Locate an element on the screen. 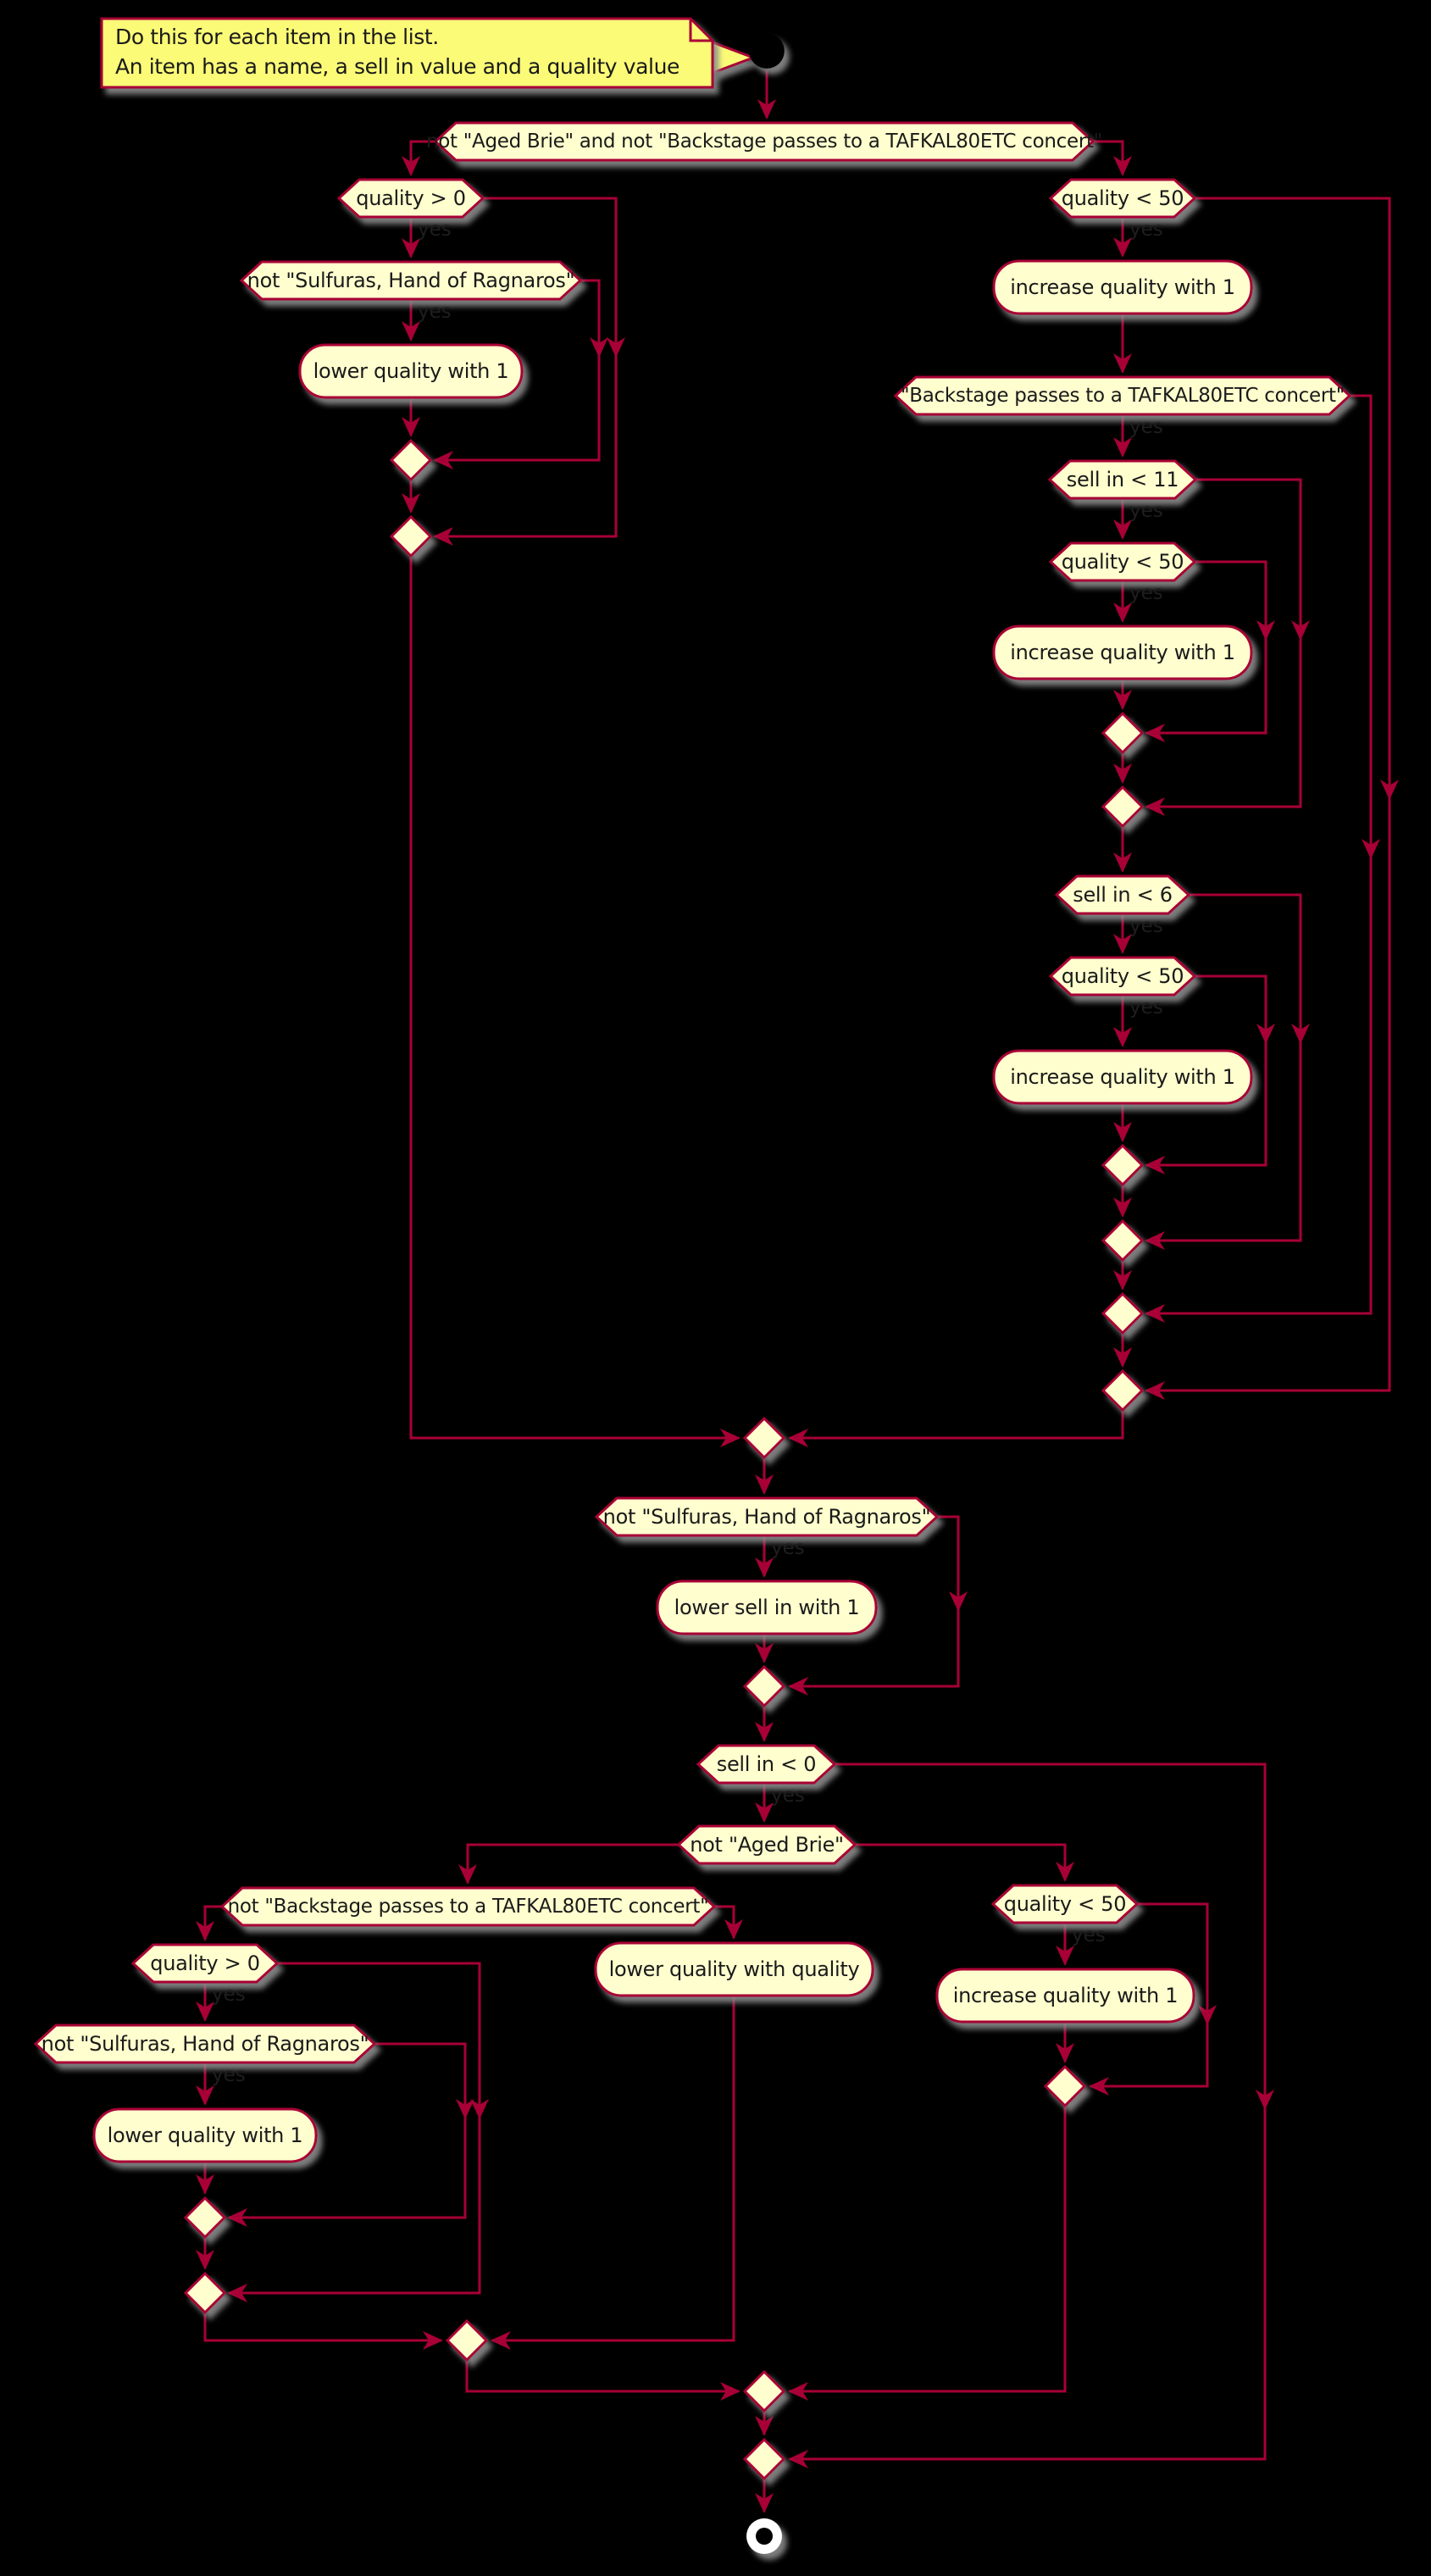 The width and height of the screenshot is (1431, 2576). condition-hex-q0-top is located at coordinates (411, 198).